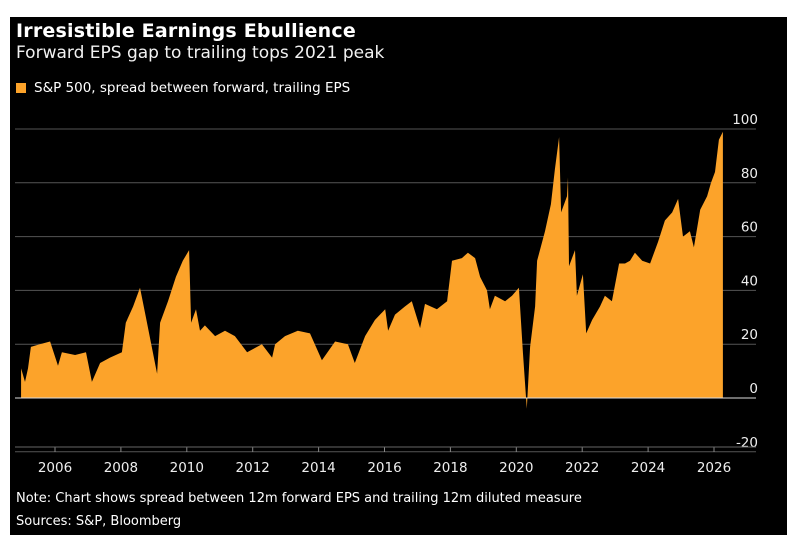 This screenshot has width=800, height=549. What do you see at coordinates (714, 468) in the screenshot?
I see `x-tick-label: 2026` at bounding box center [714, 468].